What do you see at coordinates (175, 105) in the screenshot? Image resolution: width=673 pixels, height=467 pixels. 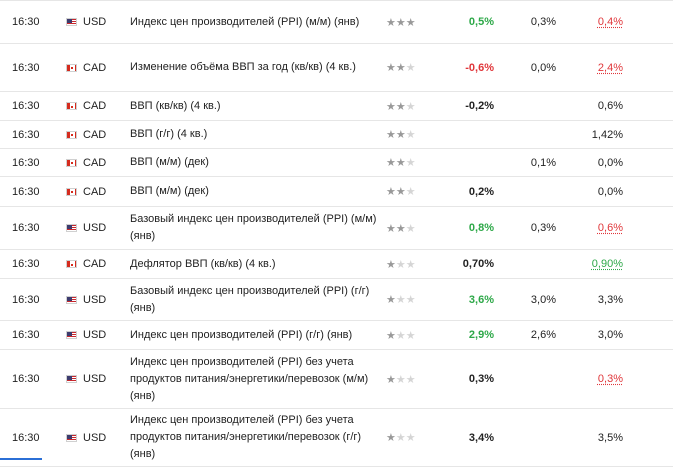 I see `event-name: ВВП (кв/кв) (4 кв.)` at bounding box center [175, 105].